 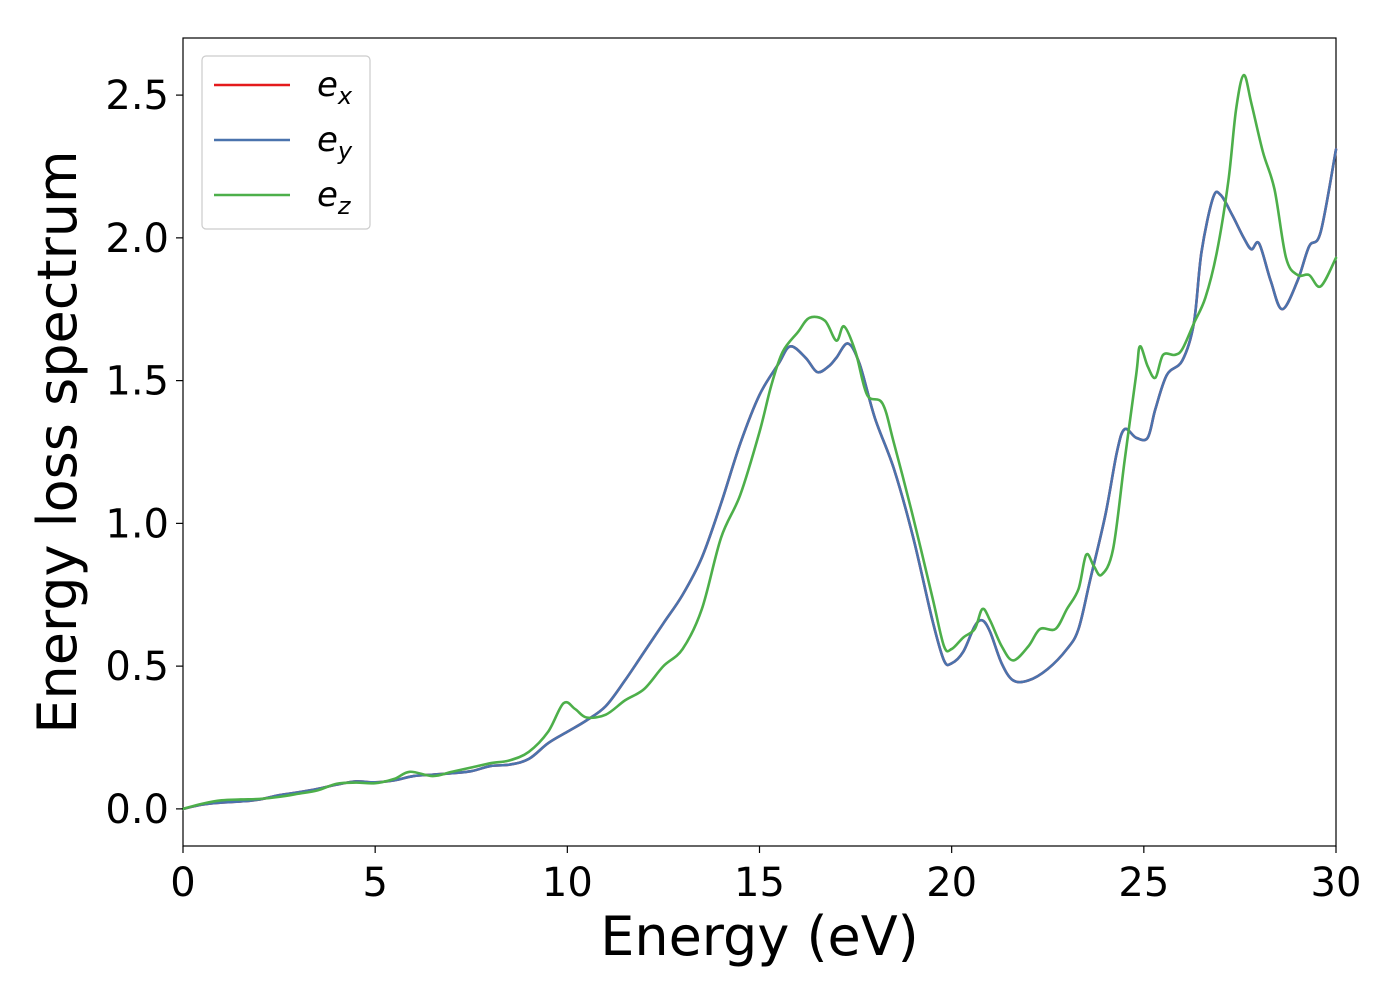 What do you see at coordinates (137, 524) in the screenshot?
I see `y-tick-label: 1.0` at bounding box center [137, 524].